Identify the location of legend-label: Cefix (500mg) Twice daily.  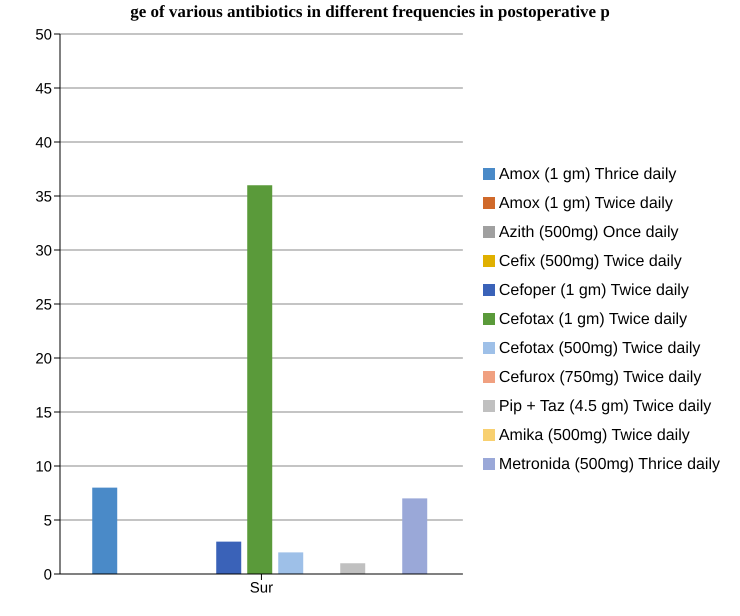
(590, 261).